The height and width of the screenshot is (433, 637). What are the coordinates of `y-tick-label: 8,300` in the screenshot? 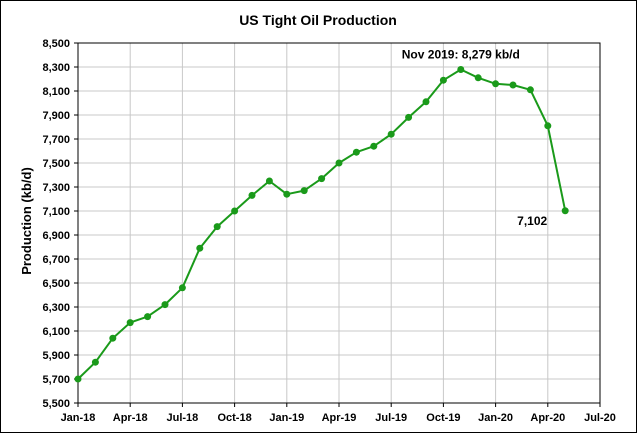 It's located at (56, 68).